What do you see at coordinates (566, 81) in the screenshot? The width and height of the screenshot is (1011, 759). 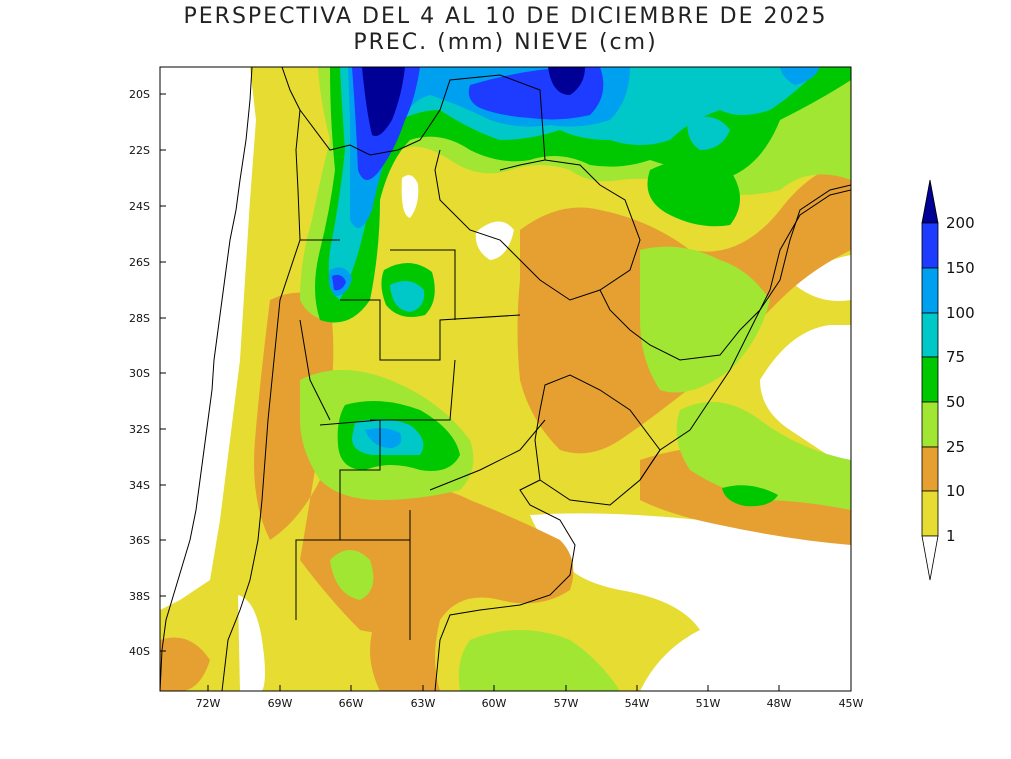 I see `precip-band-200-north-east` at bounding box center [566, 81].